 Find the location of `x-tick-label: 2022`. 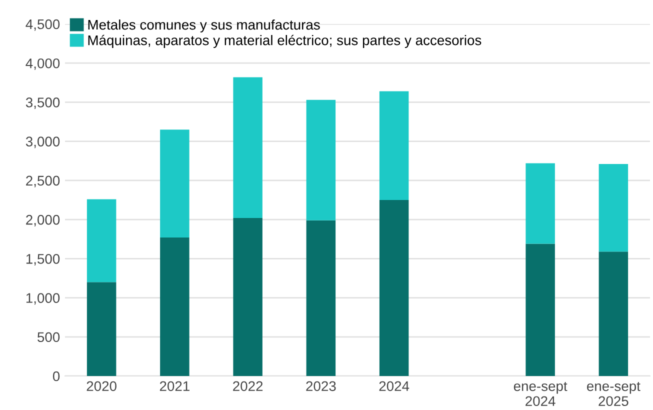

x-tick-label: 2022 is located at coordinates (248, 386).